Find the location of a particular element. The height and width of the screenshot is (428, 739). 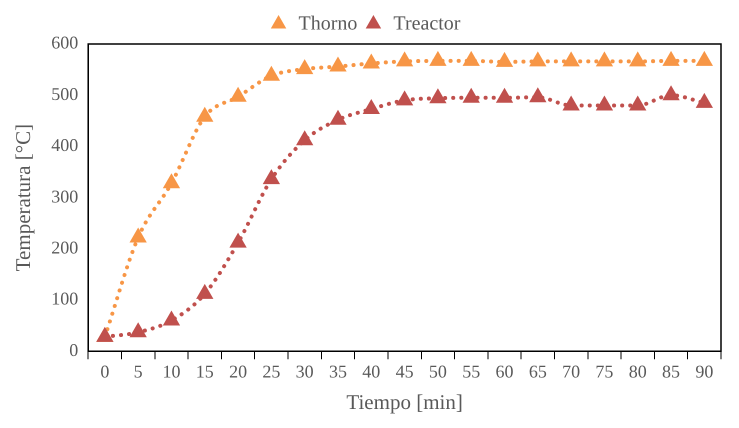

x-tick-label: 45 is located at coordinates (405, 372).